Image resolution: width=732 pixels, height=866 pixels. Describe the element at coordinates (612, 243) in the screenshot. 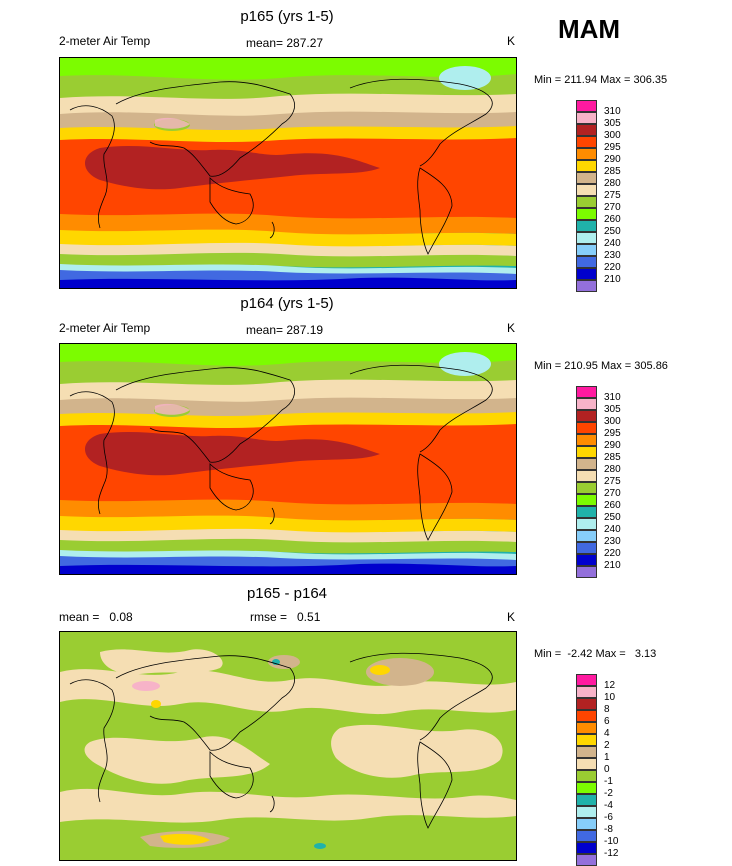

I see `panel-1-tick: 240` at that location.